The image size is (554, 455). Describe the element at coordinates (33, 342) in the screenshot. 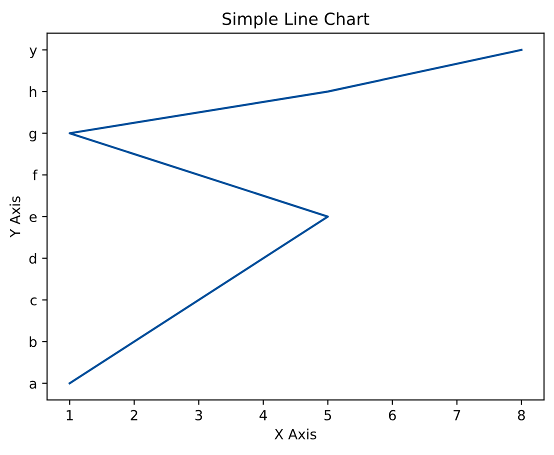

I see `y-tick-label: b` at that location.